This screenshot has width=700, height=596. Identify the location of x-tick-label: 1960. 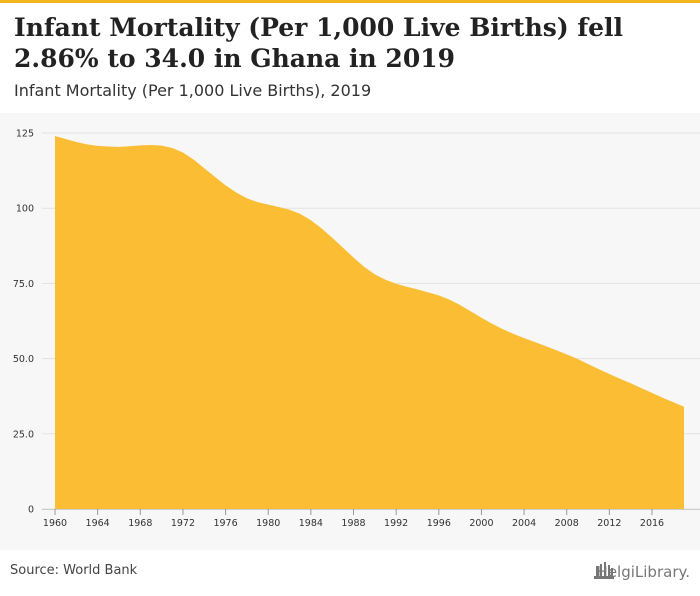
(55, 523).